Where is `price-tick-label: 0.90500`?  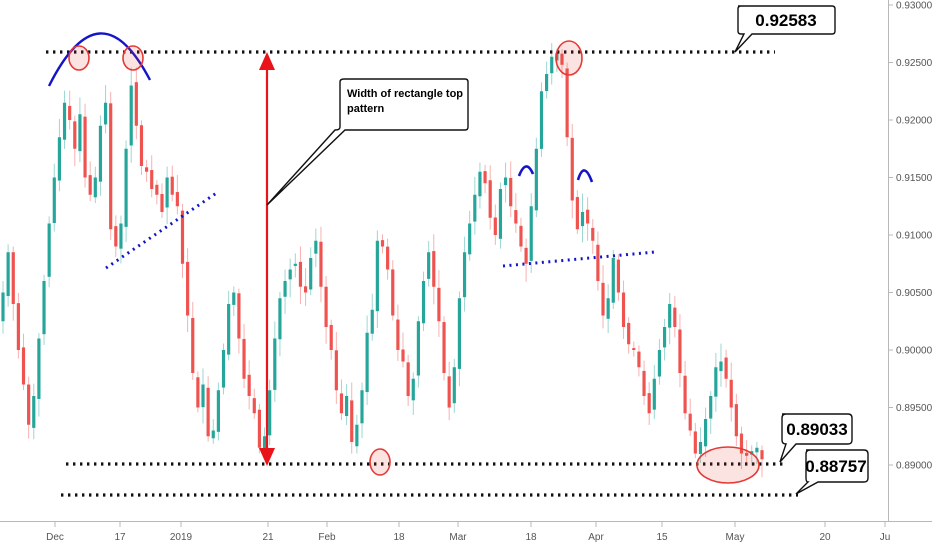
price-tick-label: 0.90500 is located at coordinates (914, 293).